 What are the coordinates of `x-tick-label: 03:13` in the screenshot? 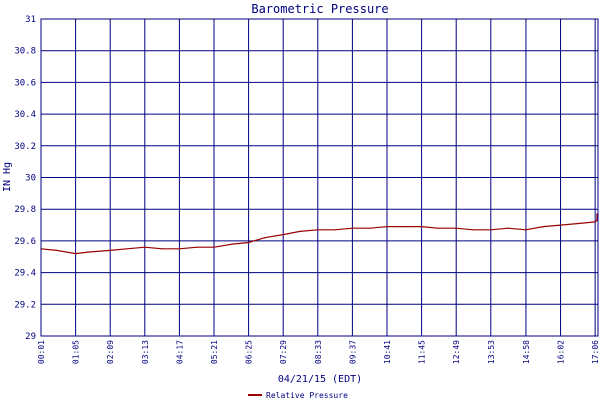 It's located at (145, 352).